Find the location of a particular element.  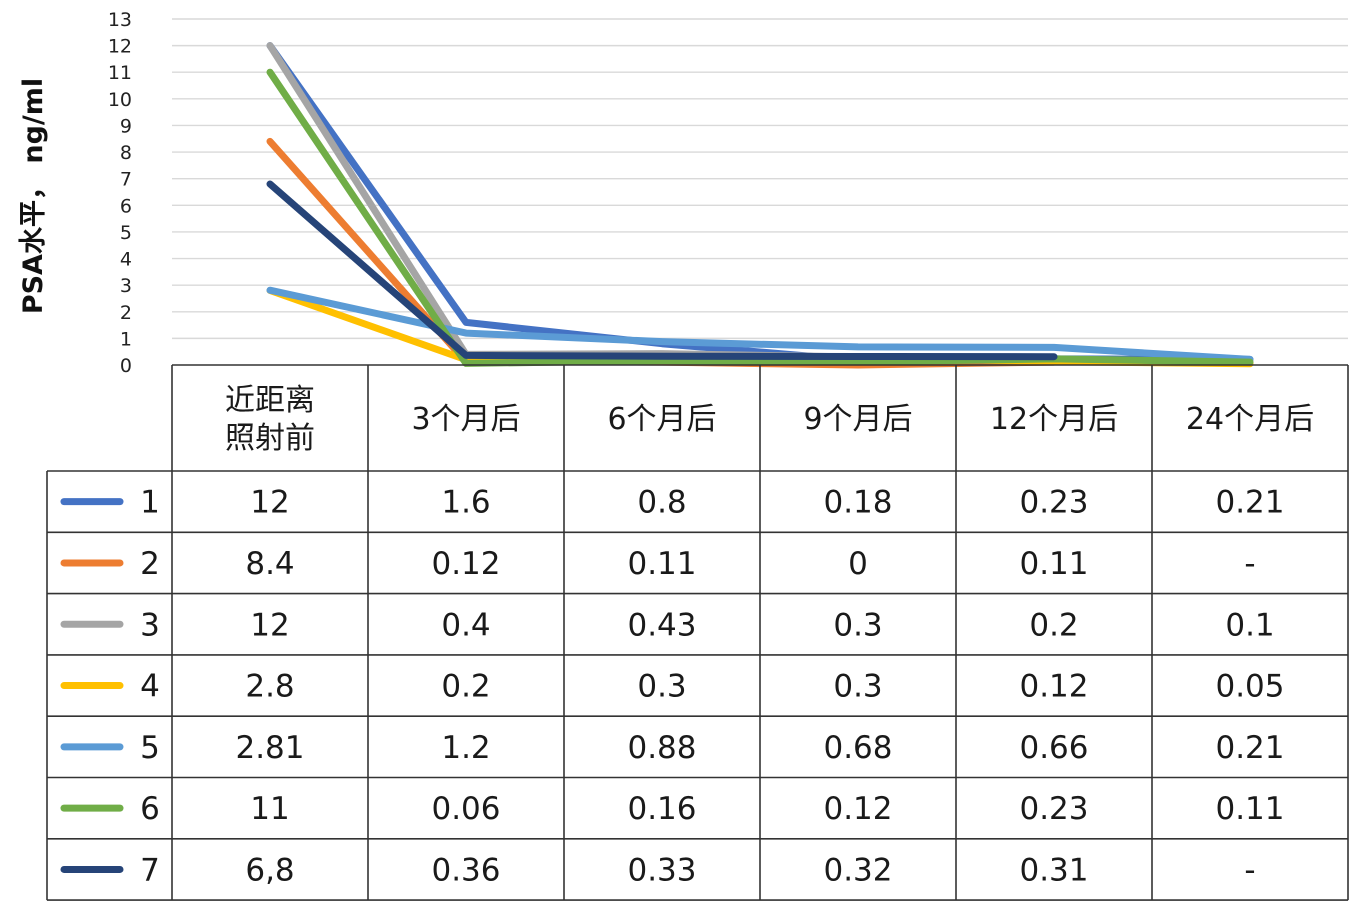

x-category-label: 6个月后 is located at coordinates (661, 419).